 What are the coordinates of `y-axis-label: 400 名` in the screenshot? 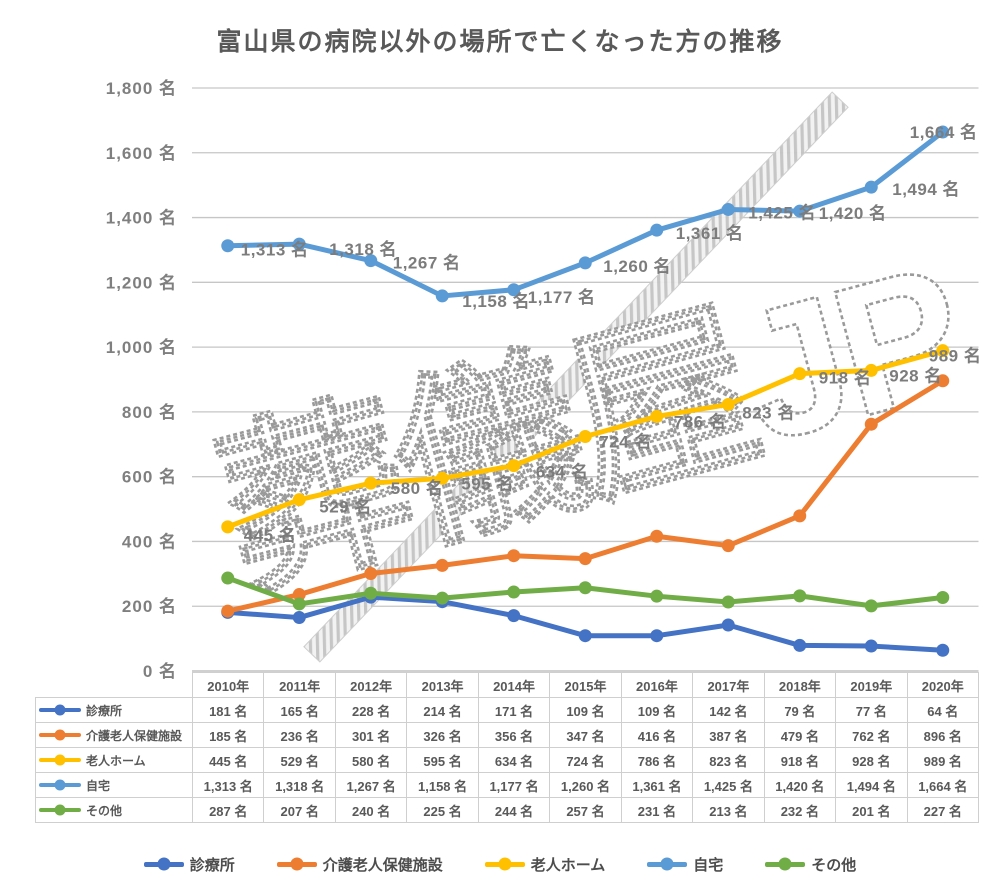 It's located at (149, 541).